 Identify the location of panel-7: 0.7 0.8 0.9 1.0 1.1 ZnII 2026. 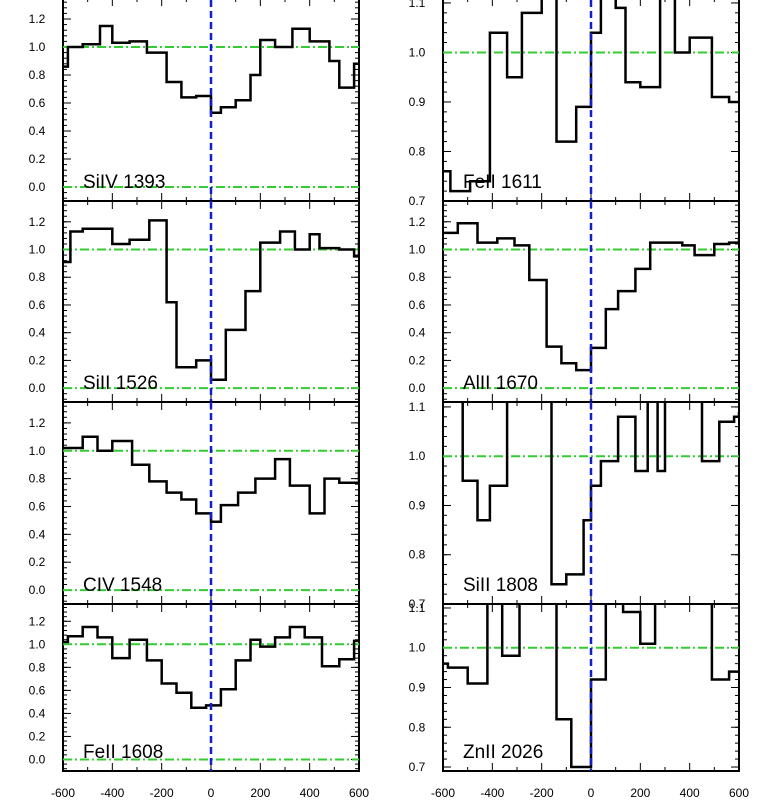
(574, 687).